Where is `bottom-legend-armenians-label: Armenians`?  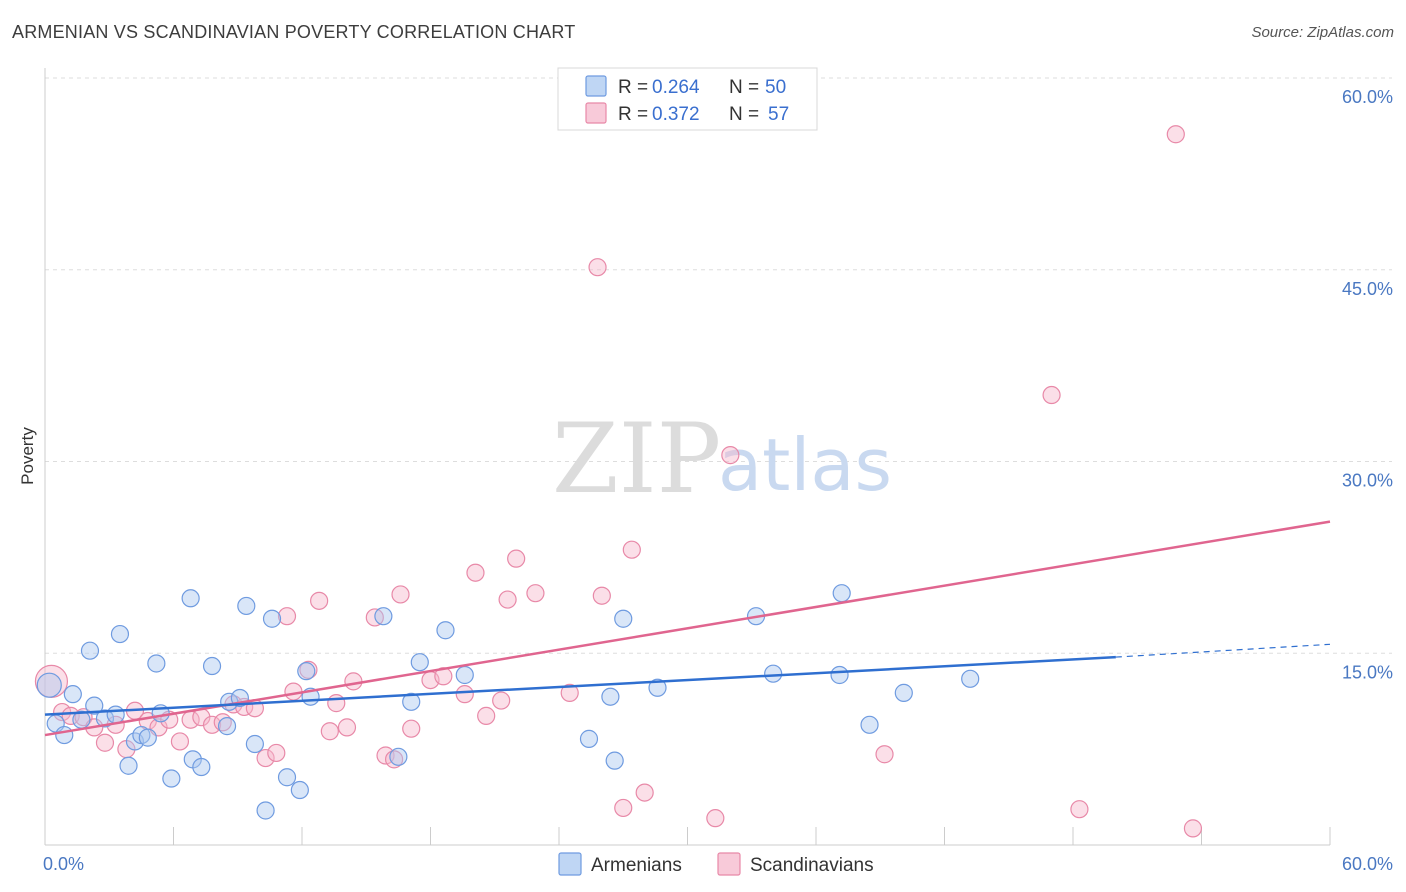
bottom-legend-armenians-label: Armenians is located at coordinates (636, 865).